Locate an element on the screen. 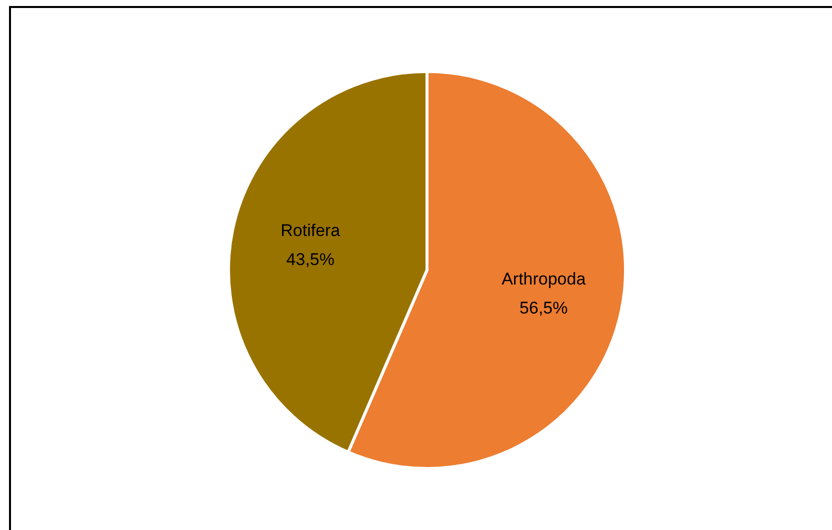 The image size is (832, 530). slice-label: Arthropoda is located at coordinates (544, 278).